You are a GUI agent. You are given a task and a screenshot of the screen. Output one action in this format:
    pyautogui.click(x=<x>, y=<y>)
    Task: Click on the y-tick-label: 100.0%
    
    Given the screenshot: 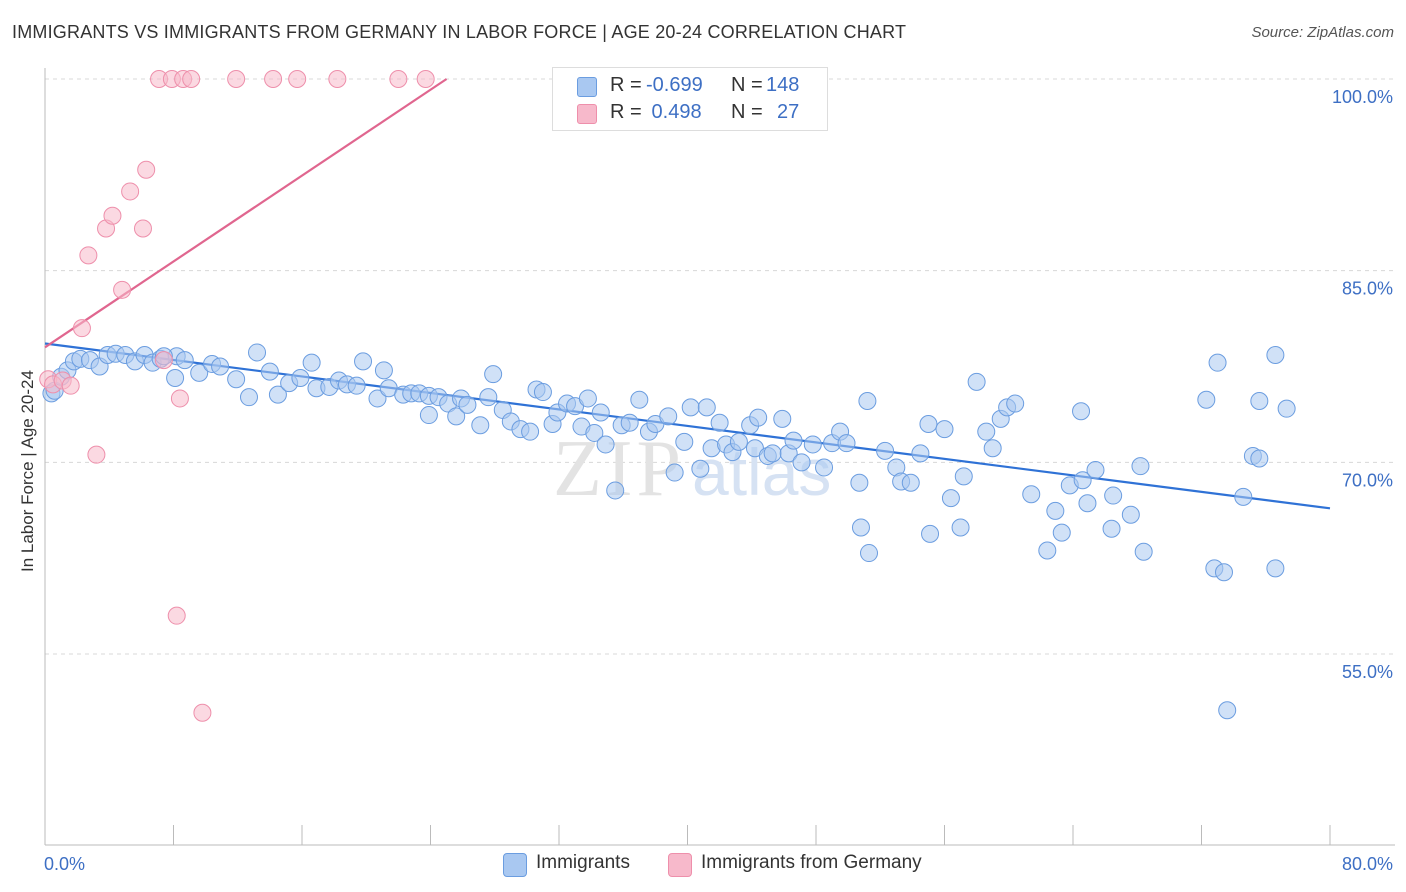 What is the action you would take?
    pyautogui.click(x=1362, y=97)
    